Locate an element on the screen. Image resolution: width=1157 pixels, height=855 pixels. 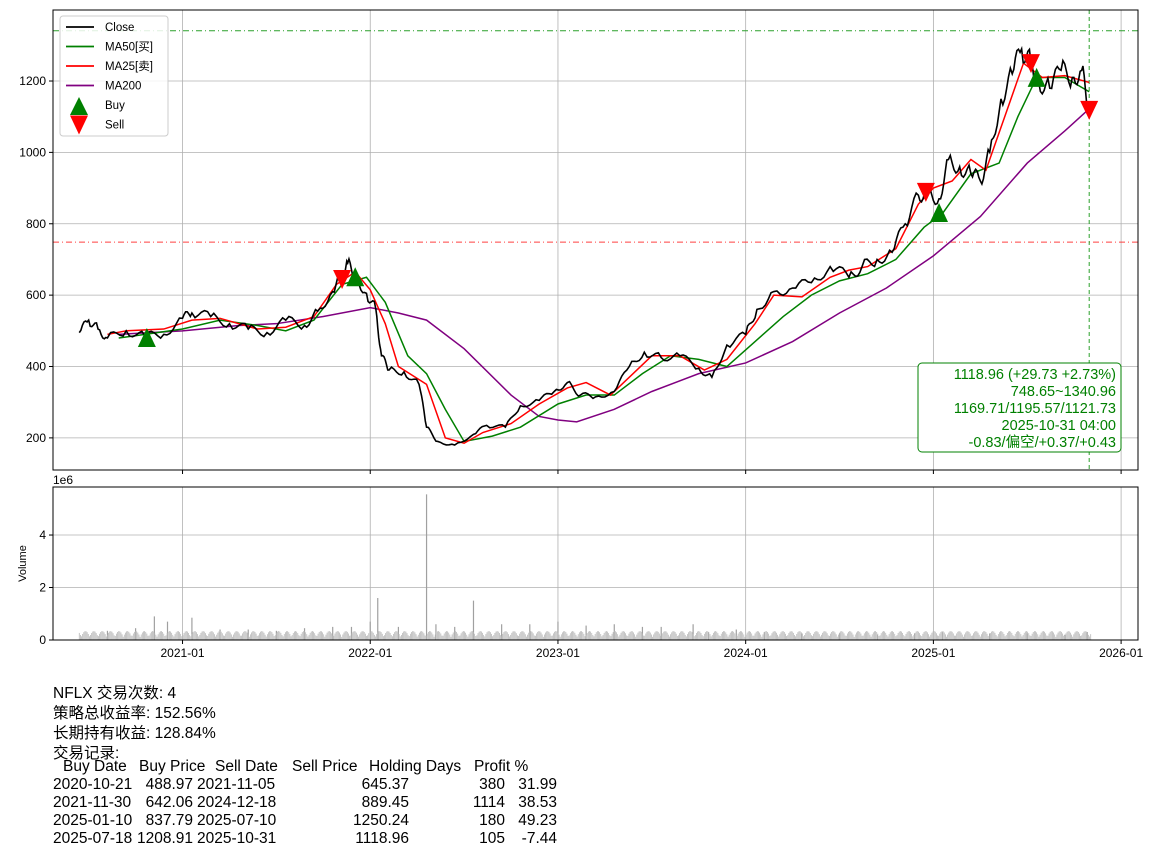
table-cell: 2025-01-10 is located at coordinates (93, 820).